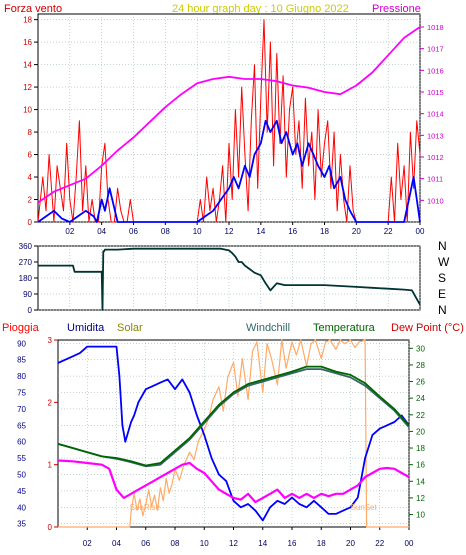 The image size is (466, 555). Describe the element at coordinates (21, 409) in the screenshot. I see `humidity-y-tick-label: 70` at that location.